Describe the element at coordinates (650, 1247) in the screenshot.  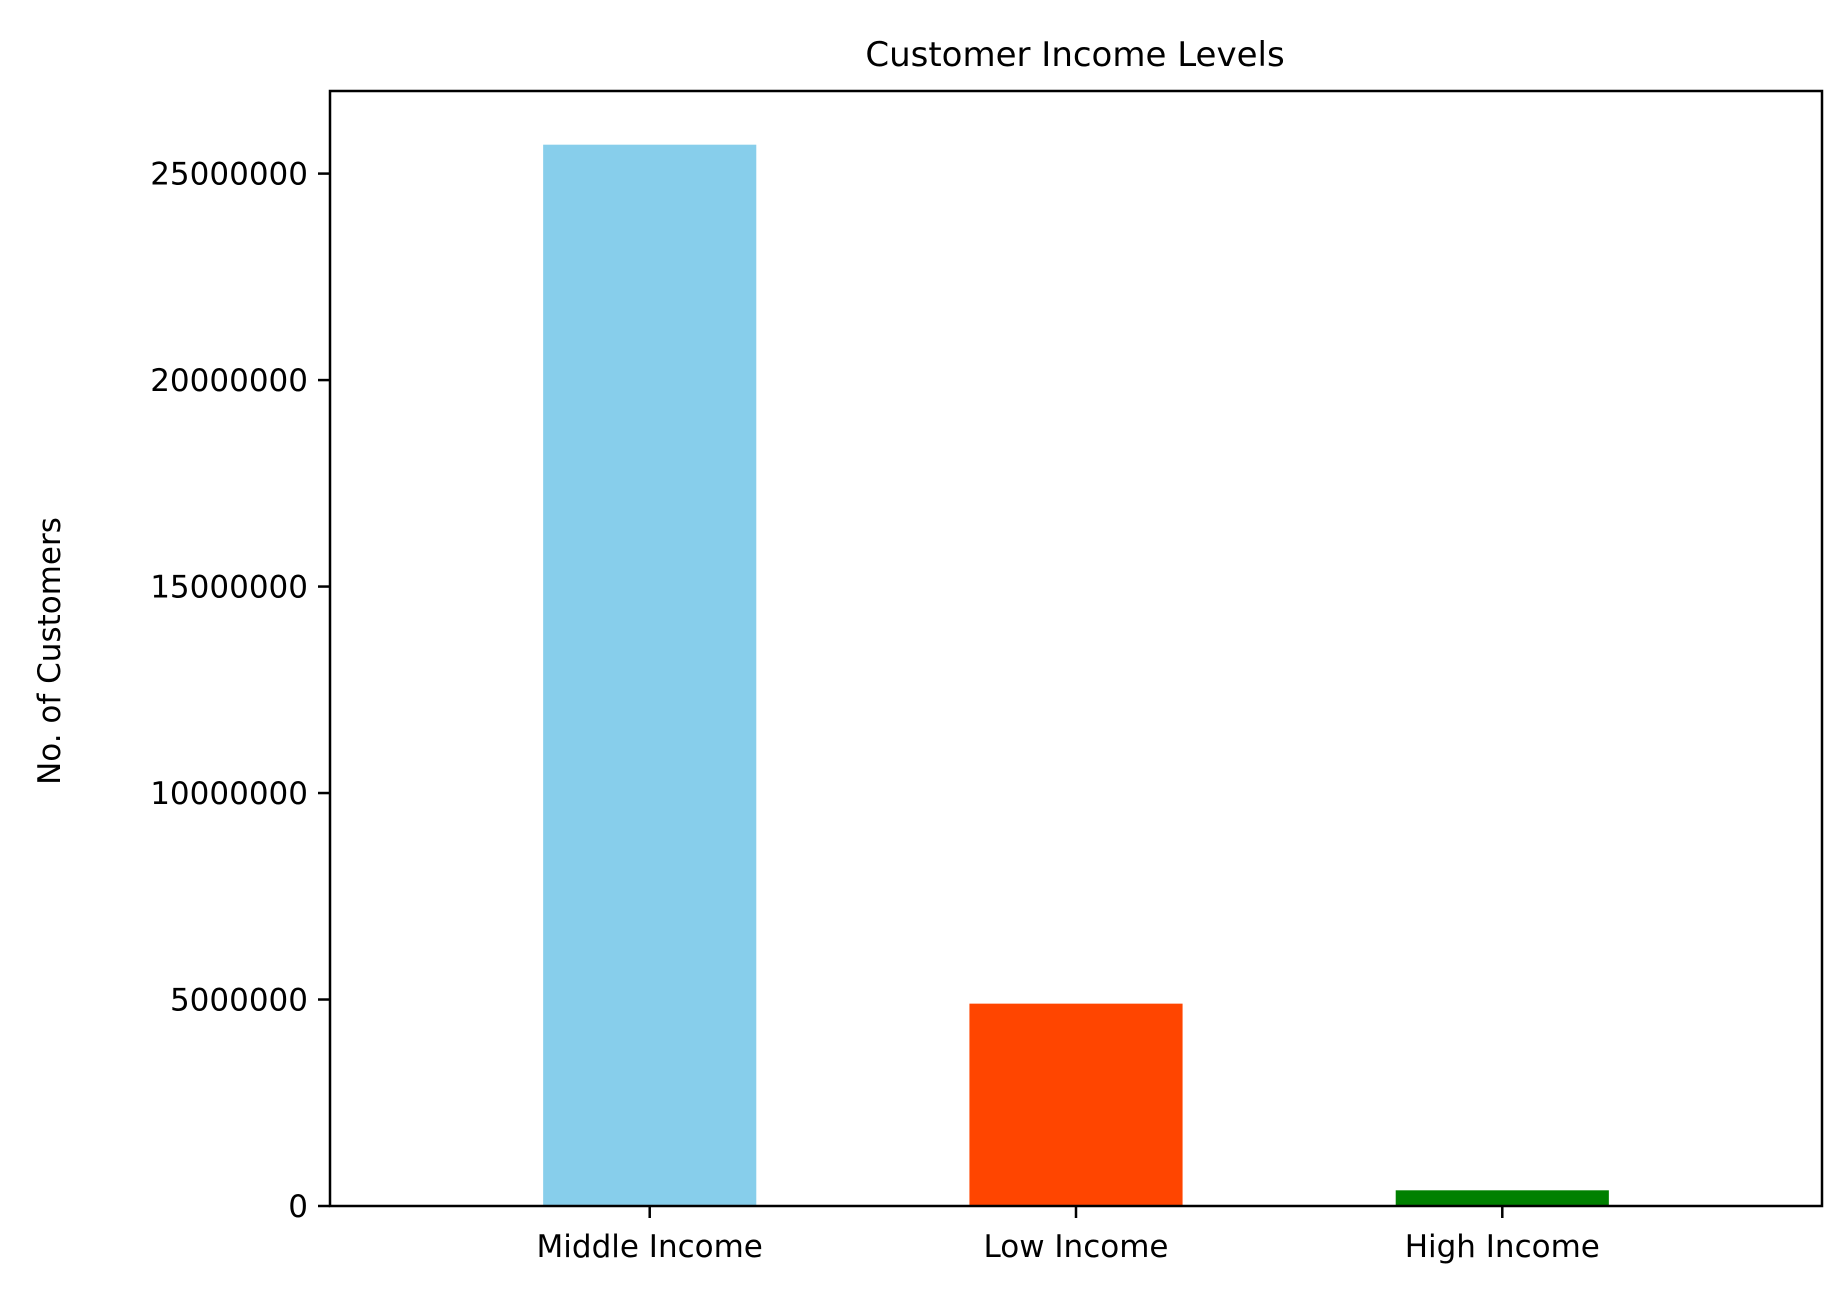
I see `x-tick-label: Middle Income` at that location.